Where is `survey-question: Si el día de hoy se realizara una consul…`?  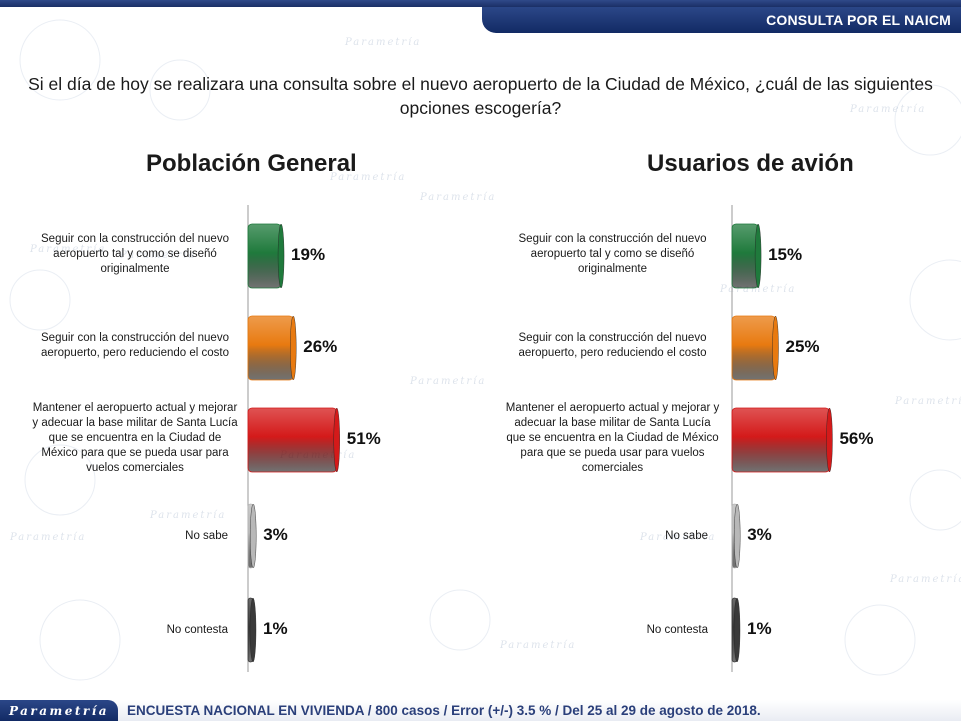 survey-question: Si el día de hoy se realizara una consul… is located at coordinates (480, 96).